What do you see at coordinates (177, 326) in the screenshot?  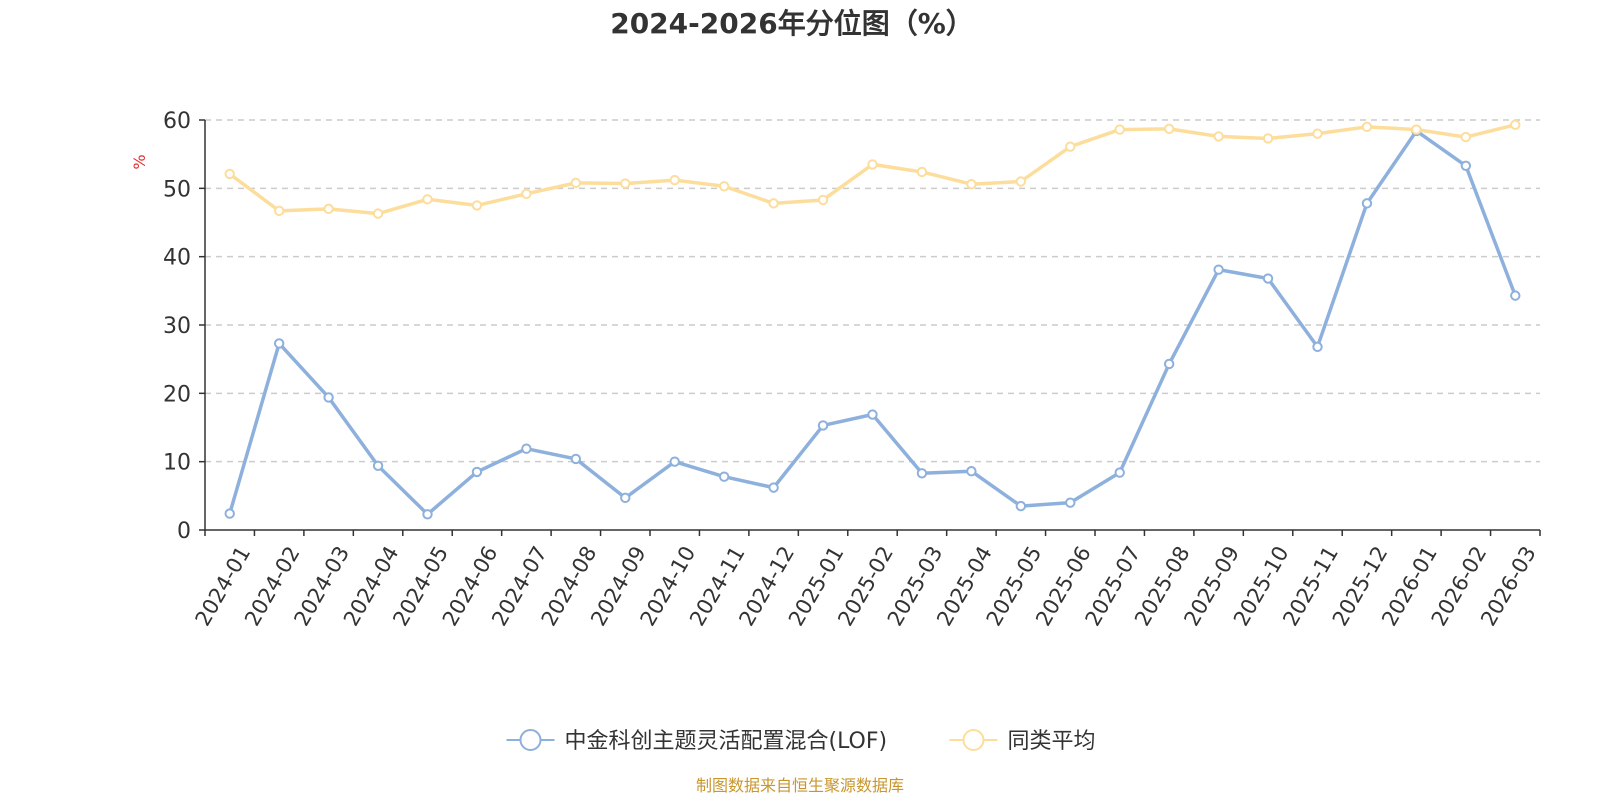 I see `y-tick-label: 30` at bounding box center [177, 326].